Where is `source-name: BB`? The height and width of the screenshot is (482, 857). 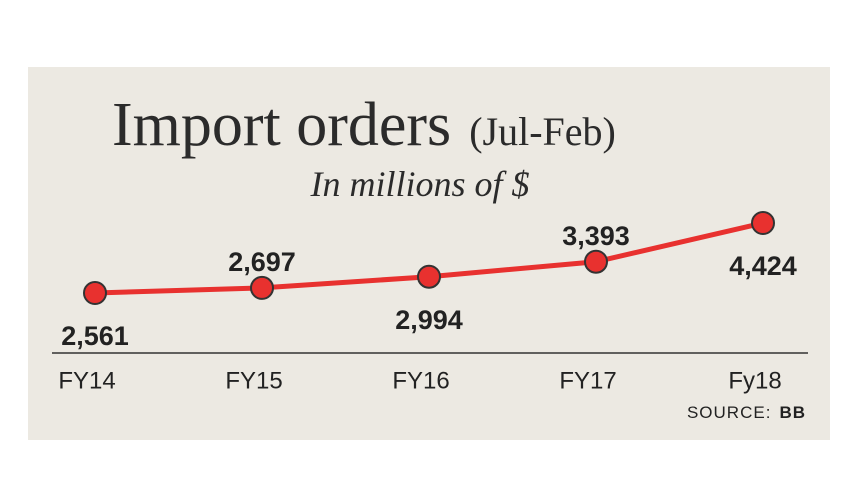 source-name: BB is located at coordinates (792, 412).